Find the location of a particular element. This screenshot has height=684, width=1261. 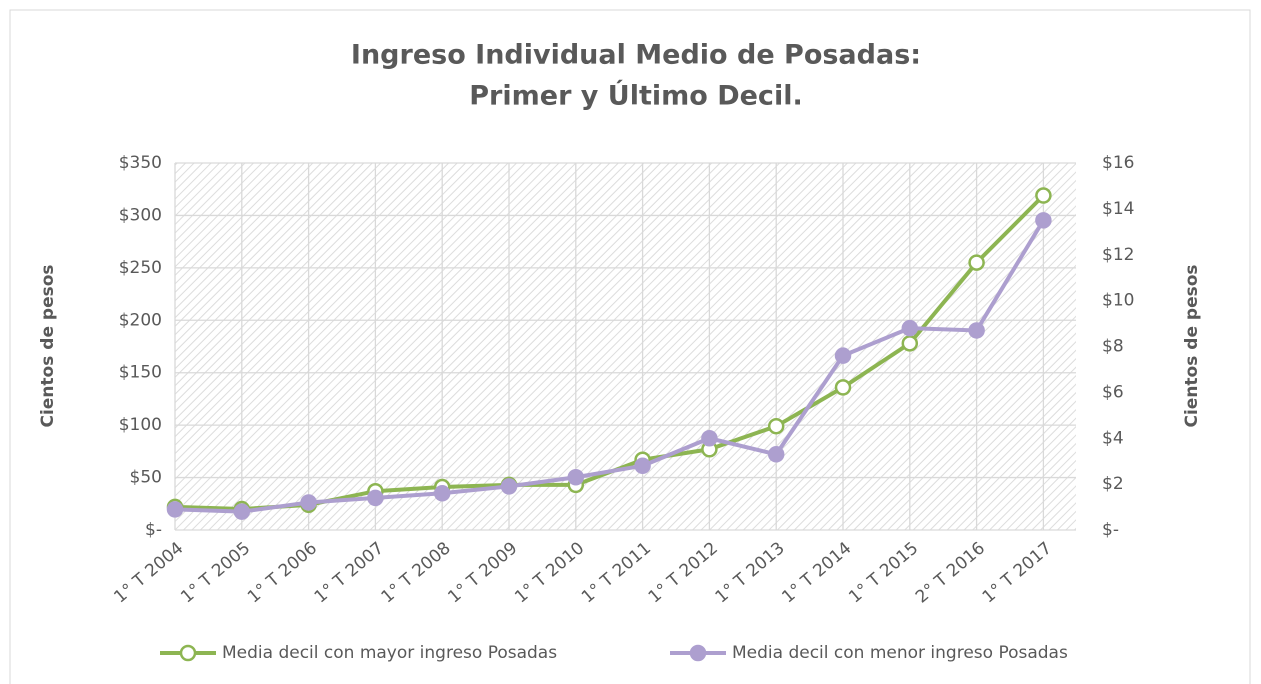

y2-axis-title: Cientos de pesos is located at coordinates (1192, 345).